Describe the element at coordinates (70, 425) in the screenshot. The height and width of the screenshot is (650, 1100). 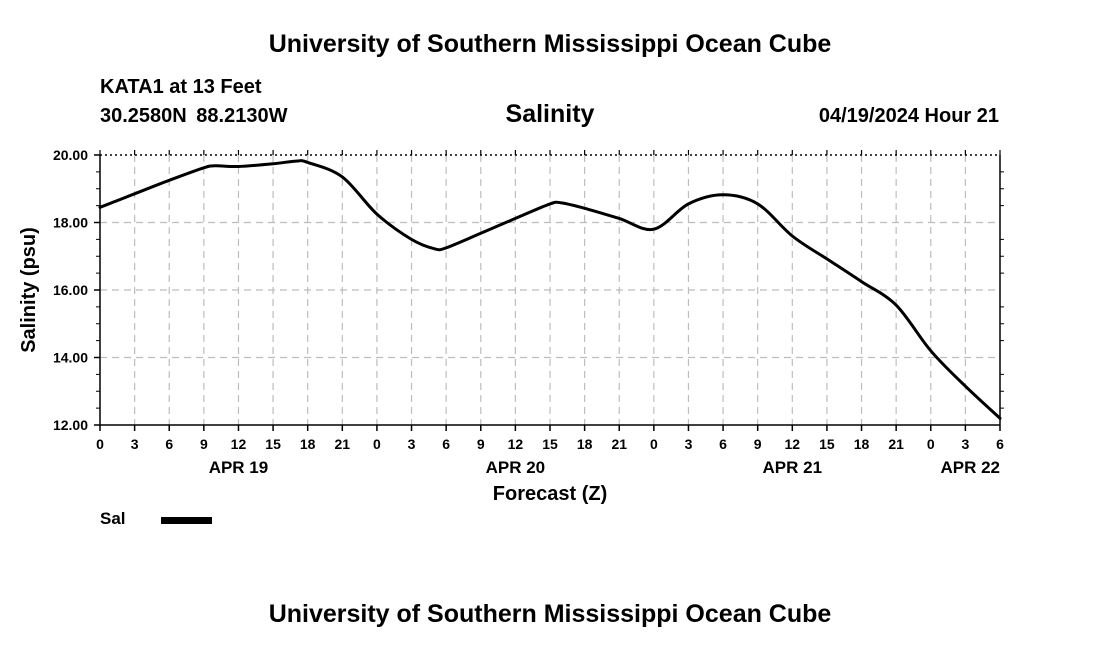
I see `y-tick-label: 12.00` at that location.